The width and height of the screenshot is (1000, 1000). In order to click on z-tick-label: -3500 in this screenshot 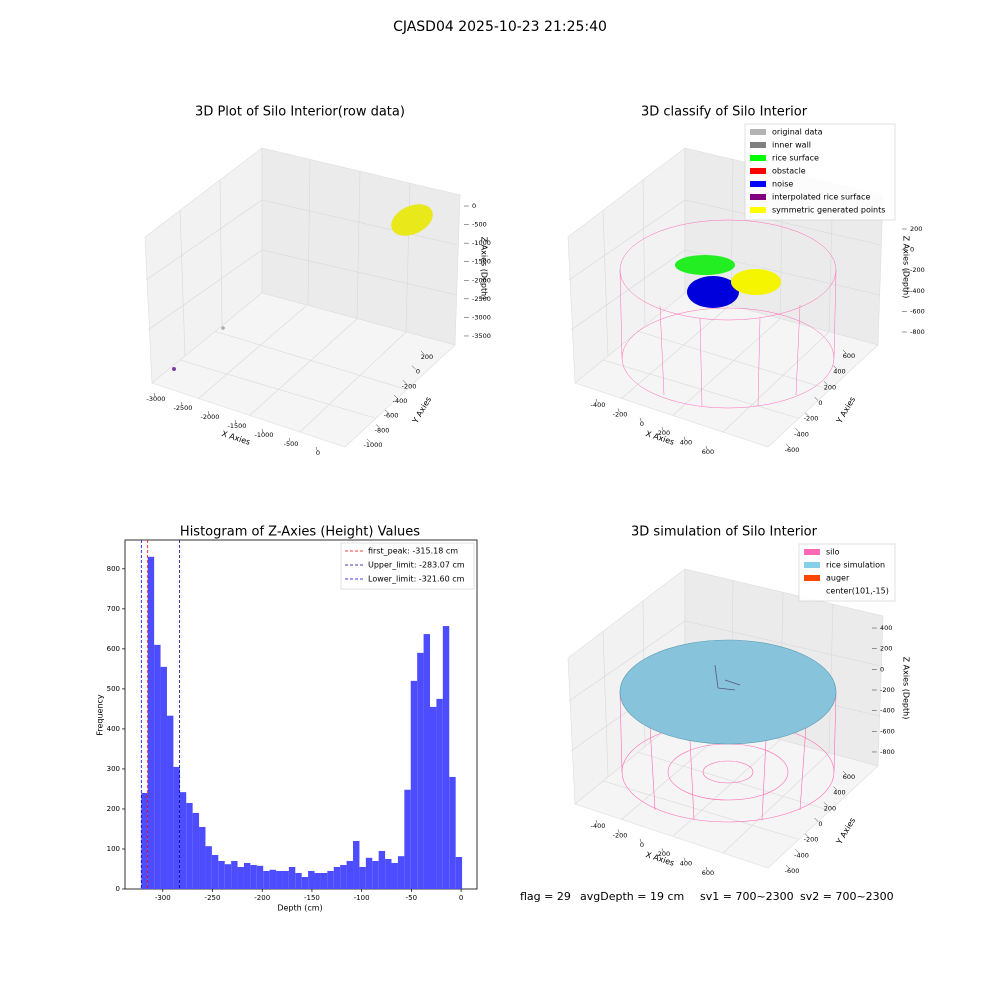, I will do `click(481, 336)`.